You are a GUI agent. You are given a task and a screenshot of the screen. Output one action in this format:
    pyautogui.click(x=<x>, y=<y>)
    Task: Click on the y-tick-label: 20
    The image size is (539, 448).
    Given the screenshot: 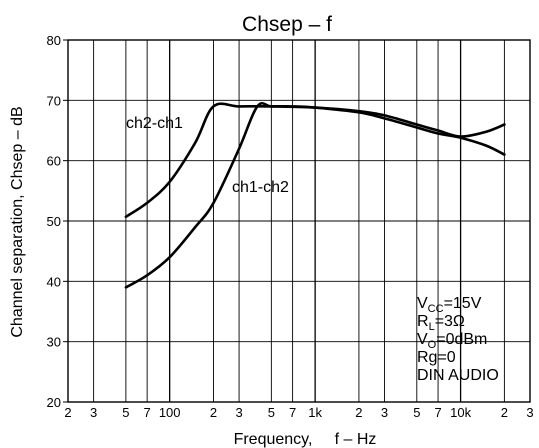 What is the action you would take?
    pyautogui.click(x=54, y=402)
    